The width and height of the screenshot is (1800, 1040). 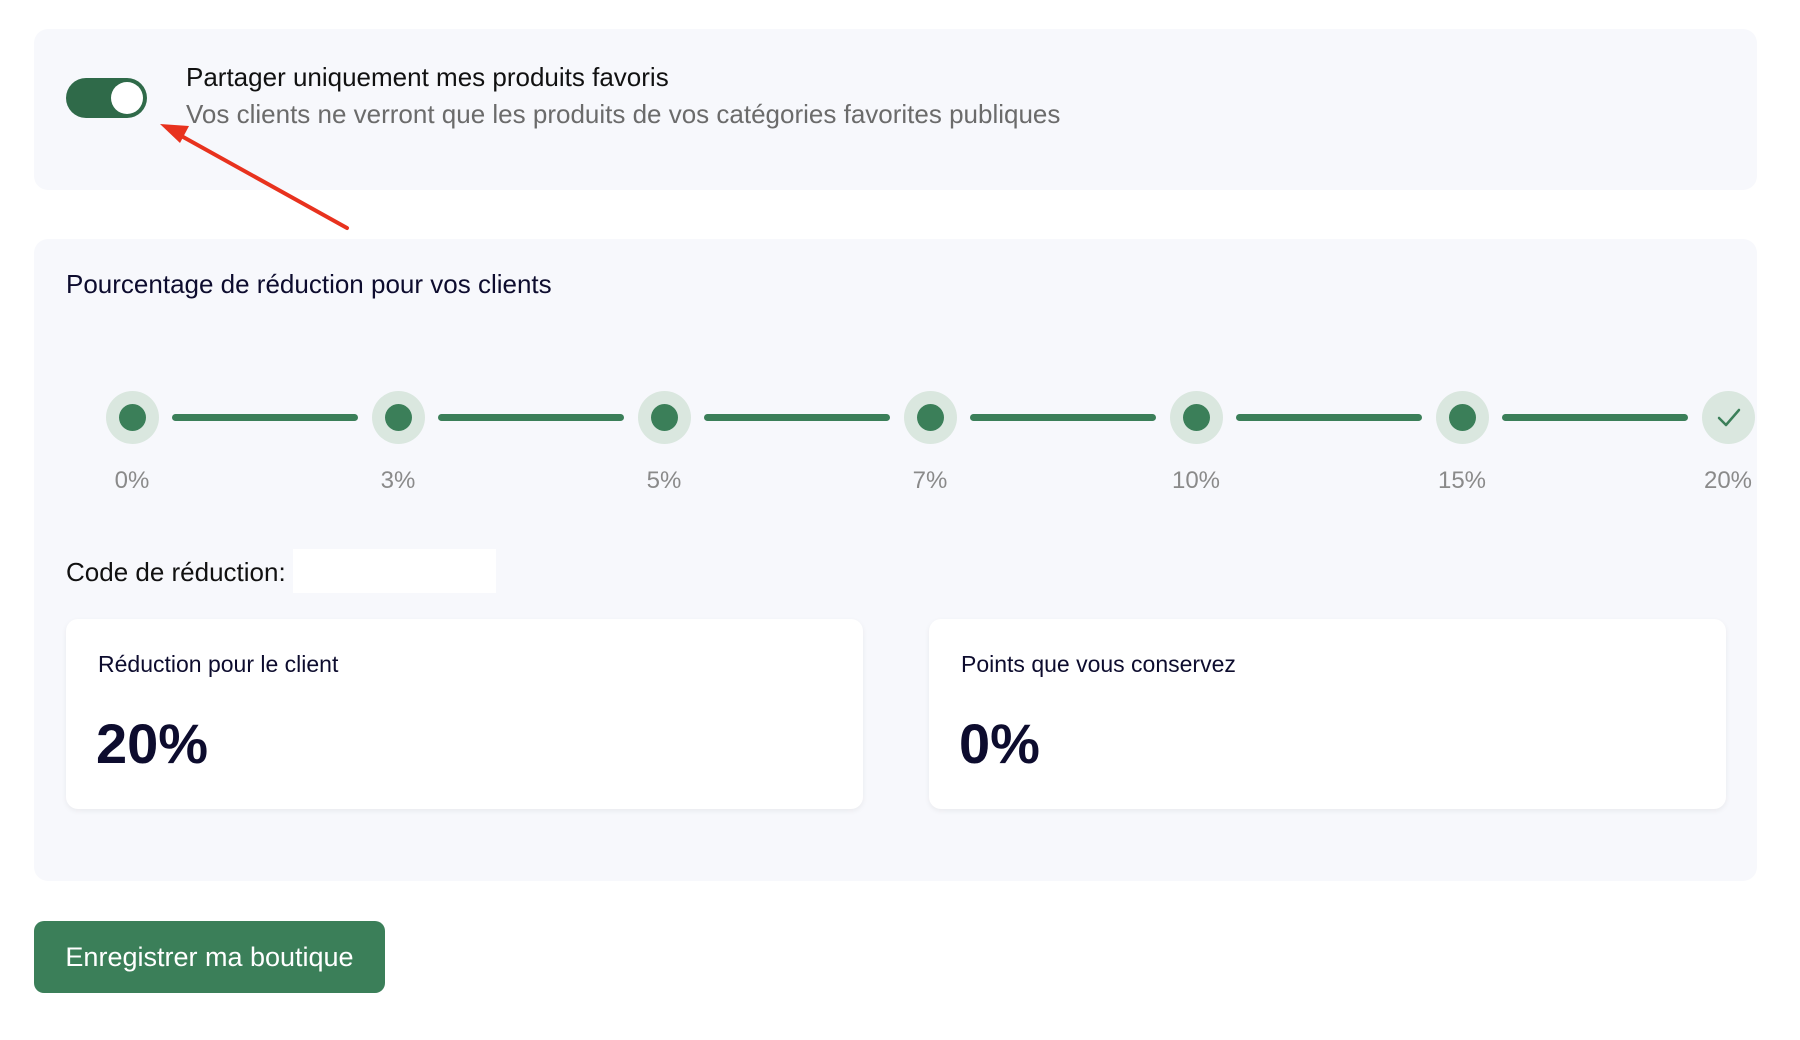 I want to click on client-discount-value: 20%, so click(x=152, y=743).